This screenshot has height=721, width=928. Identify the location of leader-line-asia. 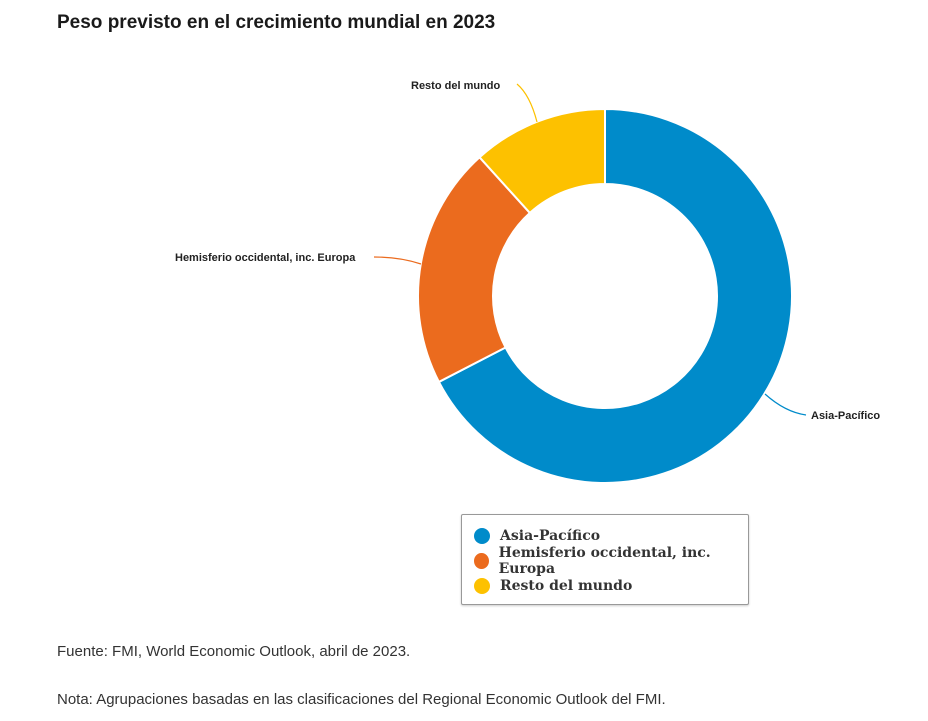
(785, 404).